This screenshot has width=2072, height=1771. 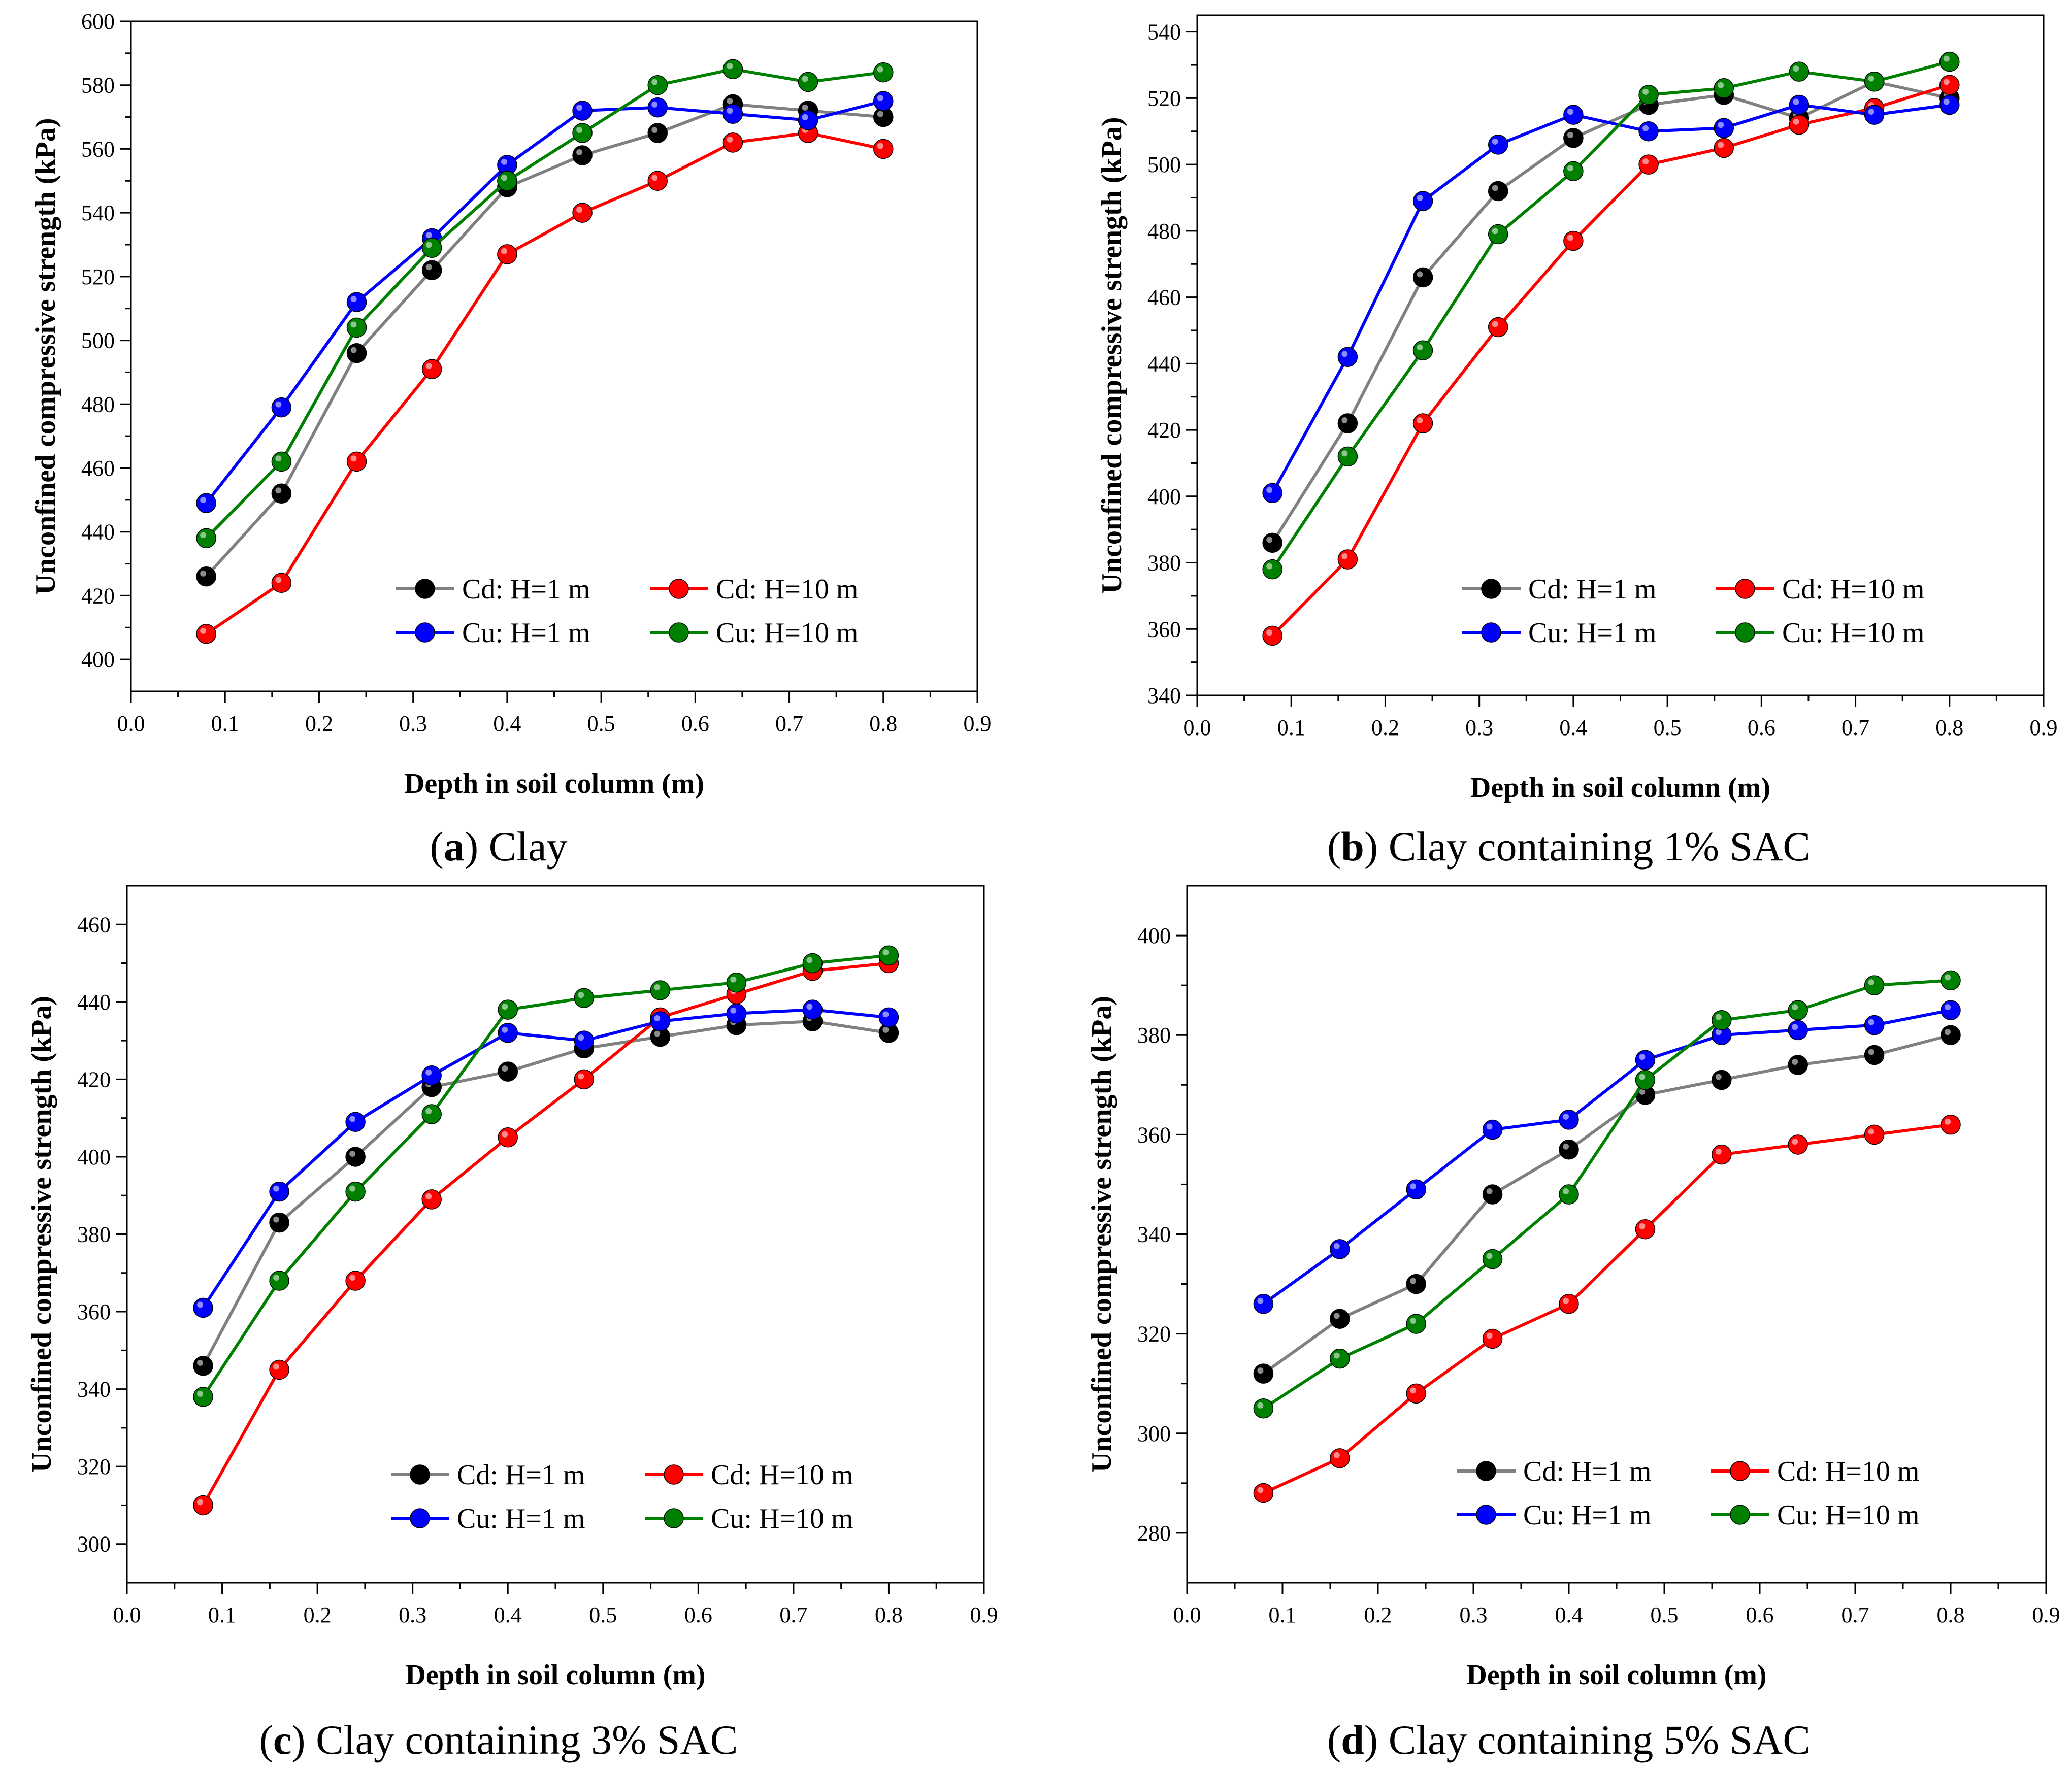 What do you see at coordinates (793, 1615) in the screenshot?
I see `x-tick-label: 0.7` at bounding box center [793, 1615].